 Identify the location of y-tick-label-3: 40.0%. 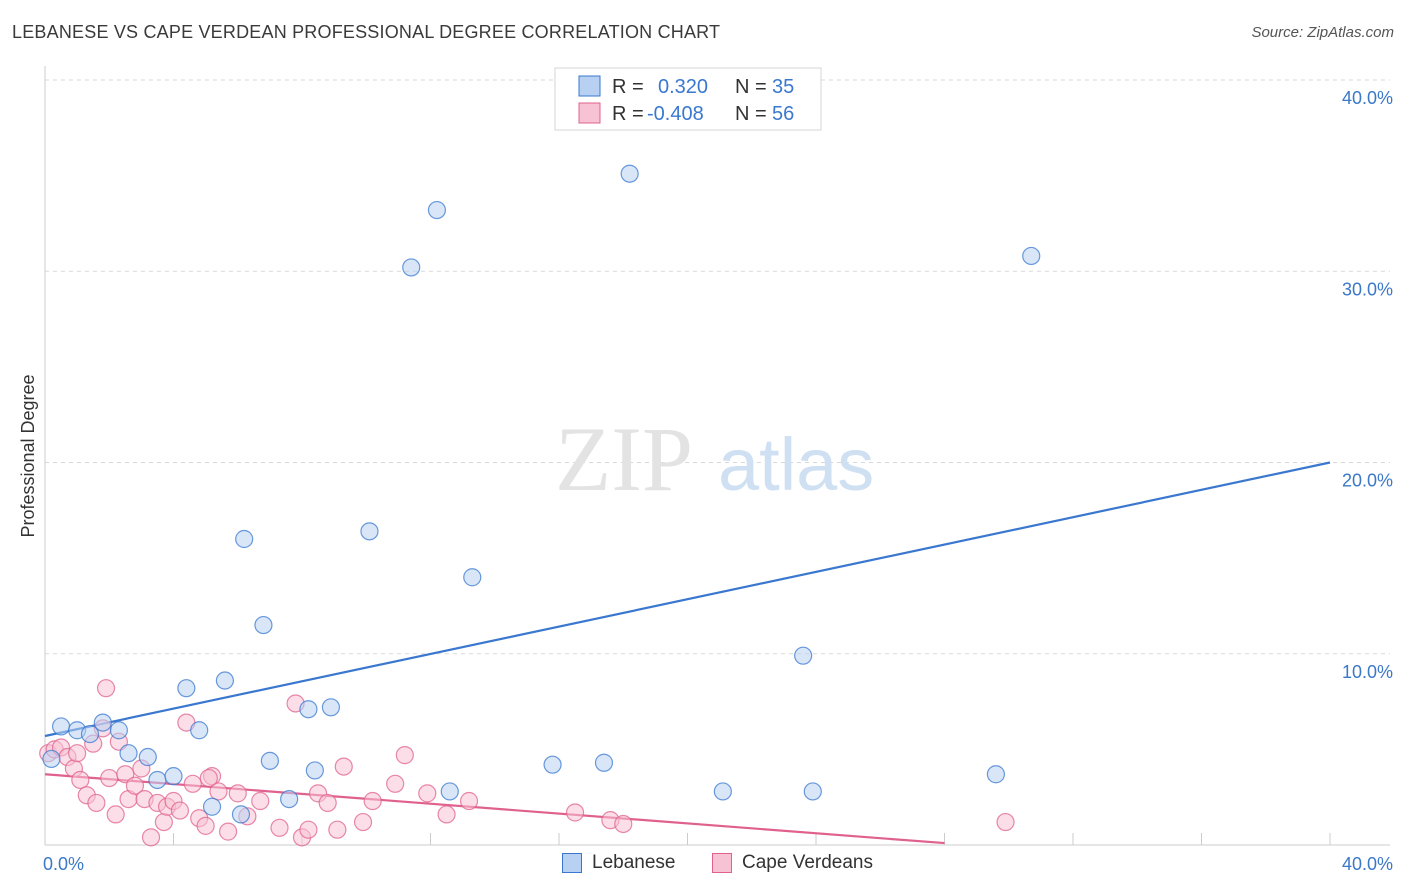
(1367, 98).